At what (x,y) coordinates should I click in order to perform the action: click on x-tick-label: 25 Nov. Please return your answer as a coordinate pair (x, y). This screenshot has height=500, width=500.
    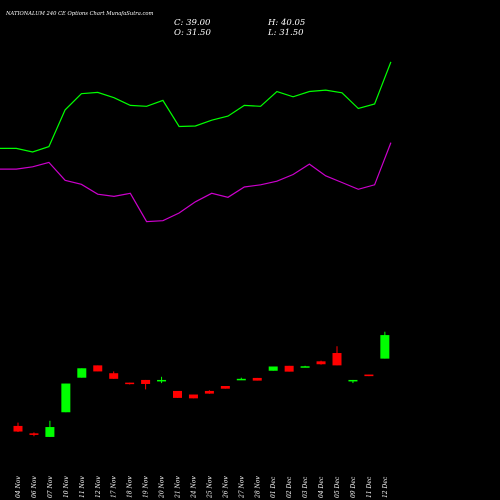
    Looking at the image, I should click on (209, 487).